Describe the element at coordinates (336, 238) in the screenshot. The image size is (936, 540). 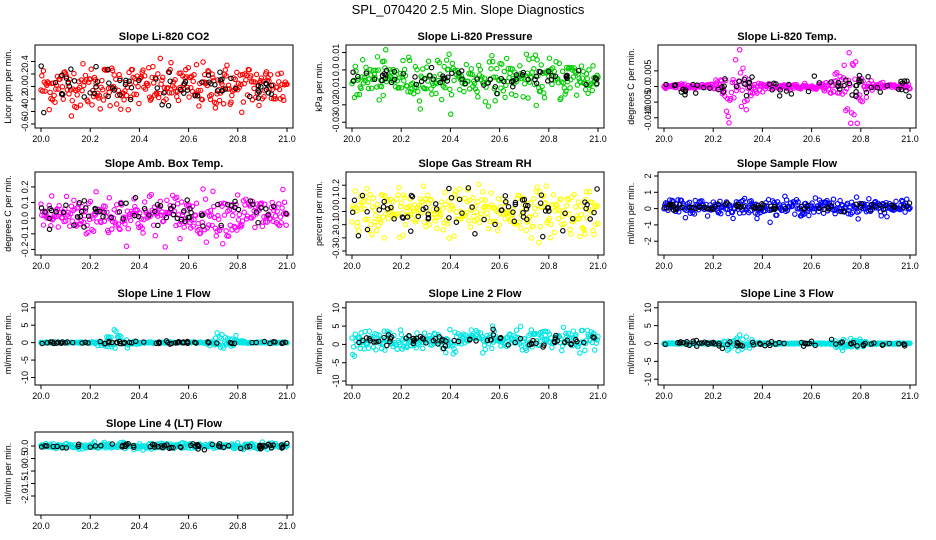
I see `y-tick-label: -0.2` at that location.